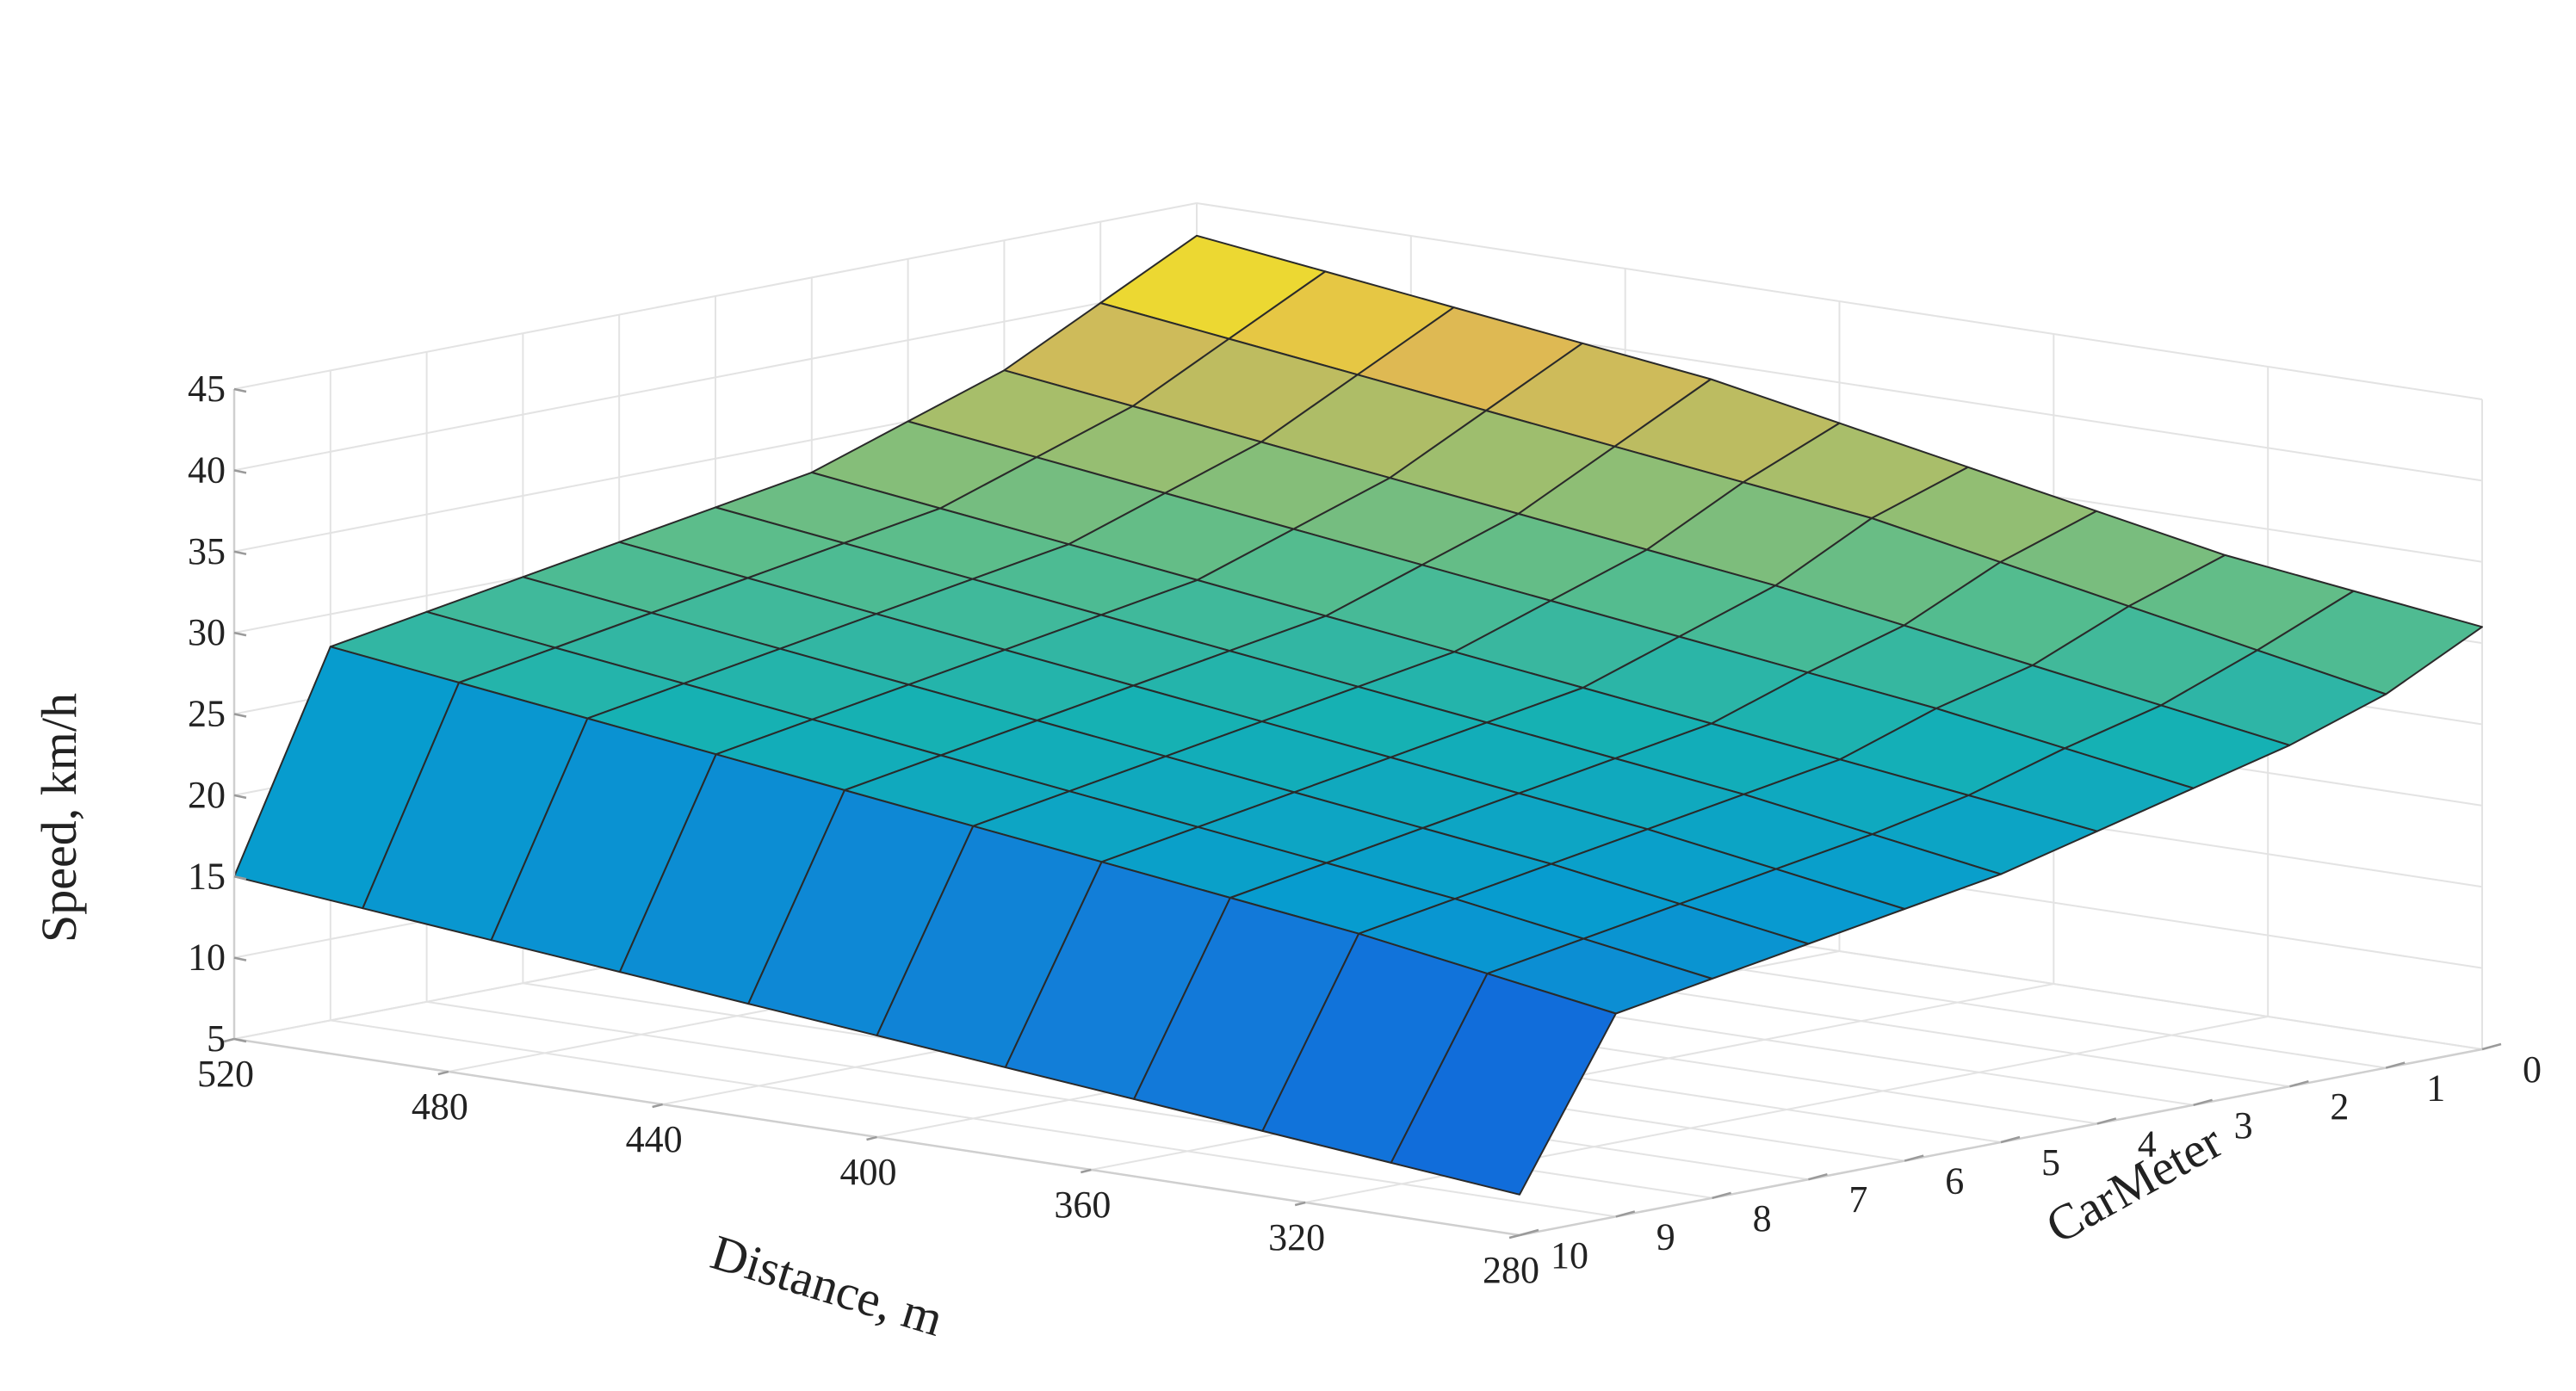 This screenshot has height=1391, width=2576. What do you see at coordinates (655, 1139) in the screenshot?
I see `x-tick-label-2: 440` at bounding box center [655, 1139].